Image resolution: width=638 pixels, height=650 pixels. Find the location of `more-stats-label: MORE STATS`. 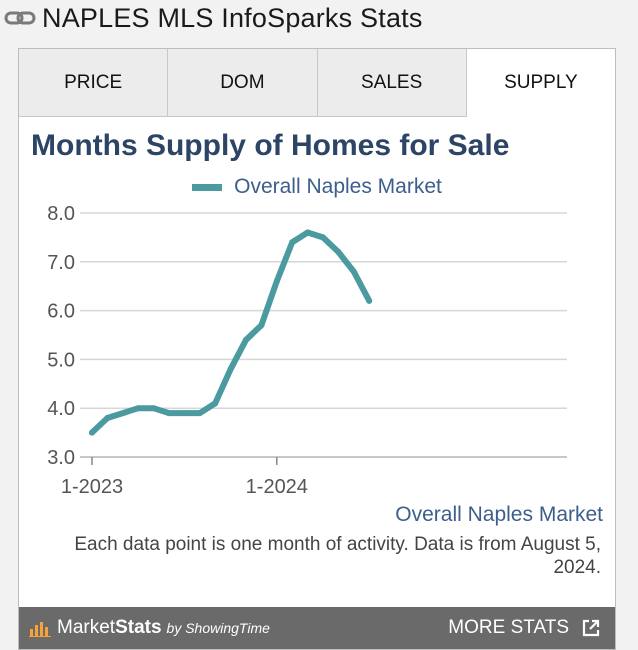

more-stats-label: MORE STATS is located at coordinates (508, 627).